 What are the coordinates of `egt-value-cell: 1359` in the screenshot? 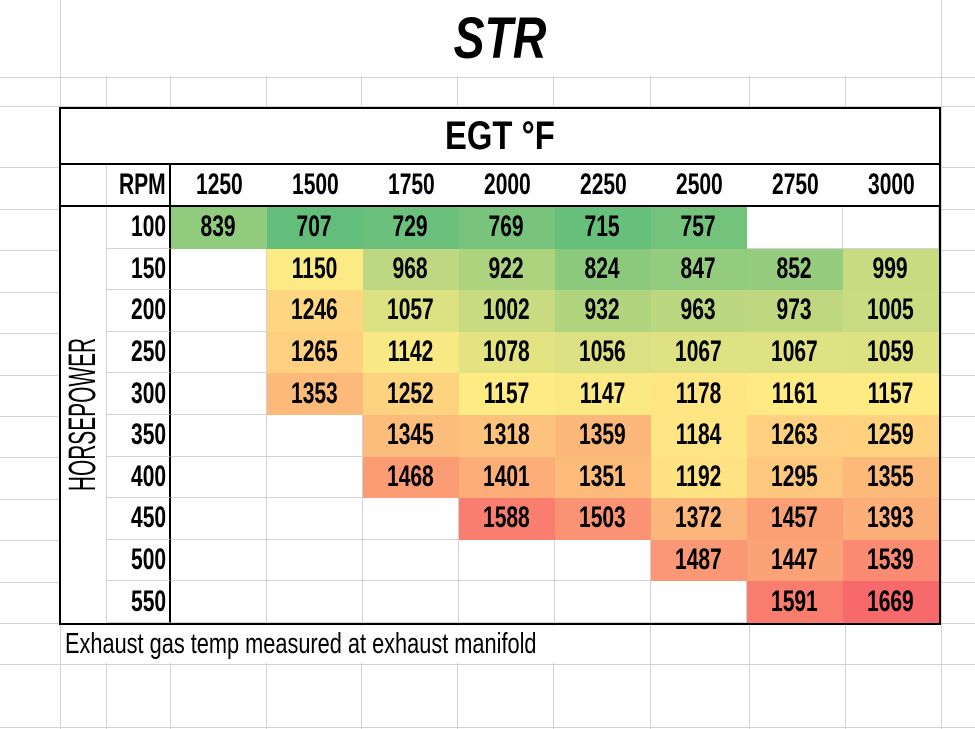 It's located at (603, 435).